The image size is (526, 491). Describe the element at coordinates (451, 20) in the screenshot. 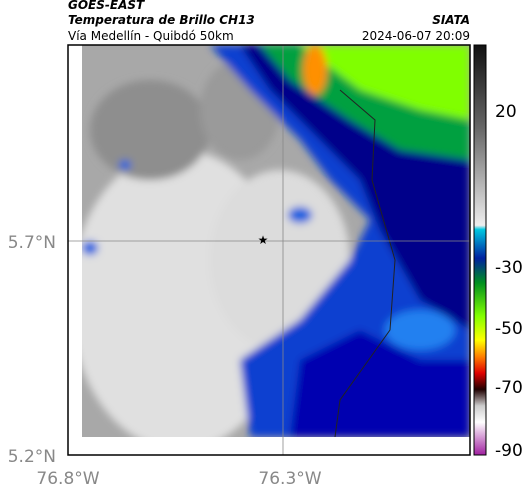

I see `source: SIATA` at that location.